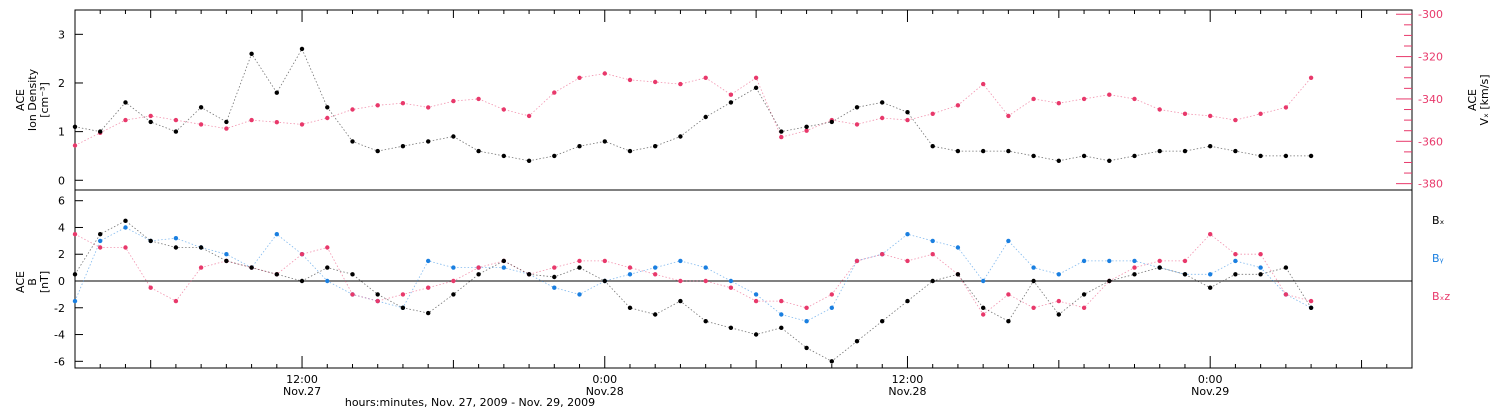  What do you see at coordinates (1430, 99) in the screenshot?
I see `top-right-tick-label: -340` at bounding box center [1430, 99].